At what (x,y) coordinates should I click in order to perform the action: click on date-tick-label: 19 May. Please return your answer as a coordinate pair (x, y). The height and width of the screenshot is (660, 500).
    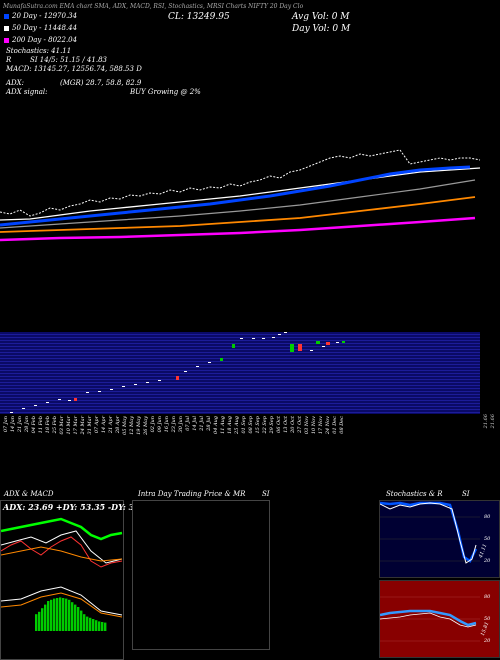
    Looking at the image, I should click on (139, 425).